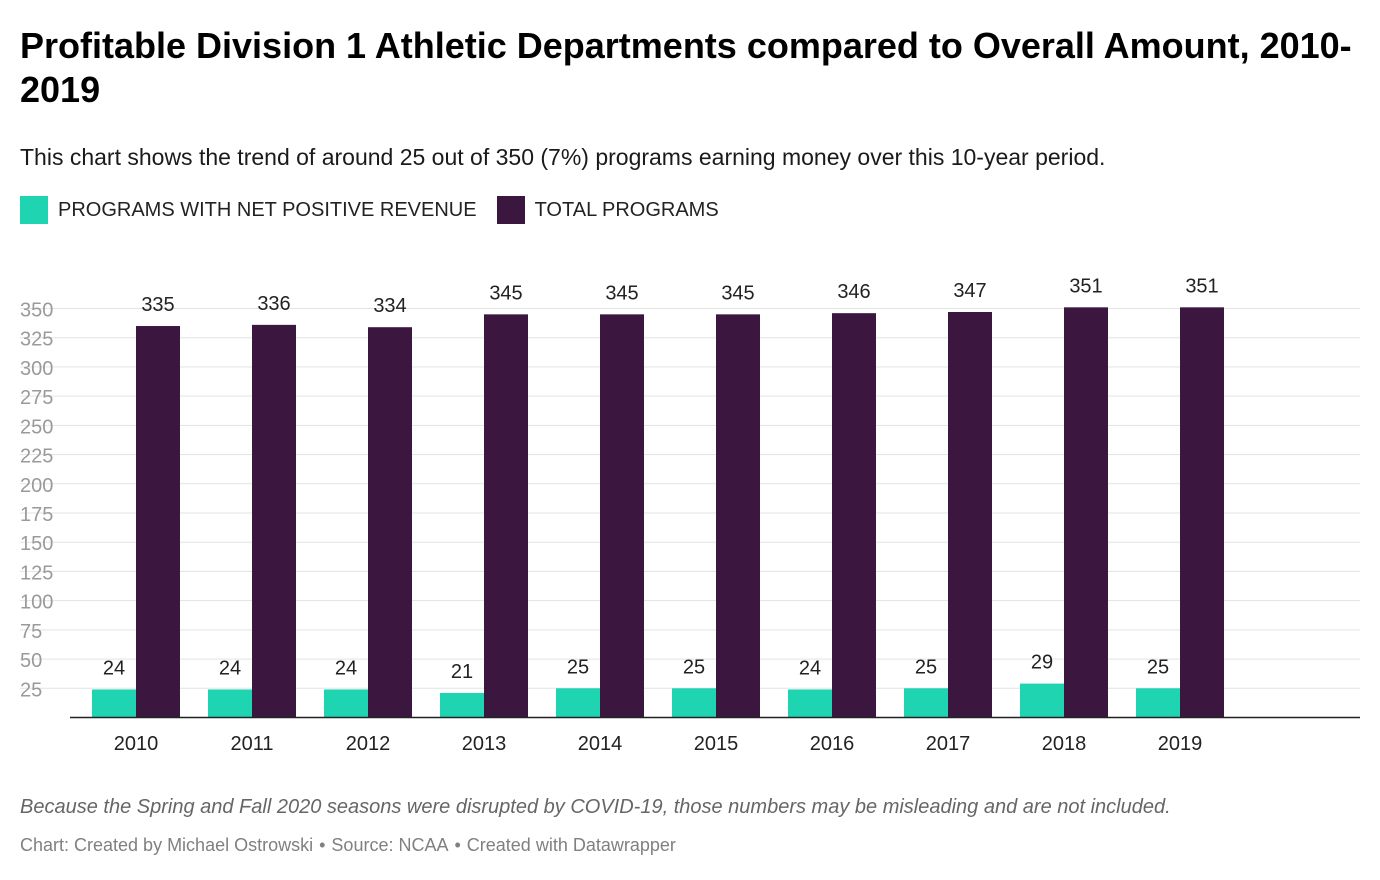  Describe the element at coordinates (34, 210) in the screenshot. I see `legend-swatch-positive-revenue` at that location.